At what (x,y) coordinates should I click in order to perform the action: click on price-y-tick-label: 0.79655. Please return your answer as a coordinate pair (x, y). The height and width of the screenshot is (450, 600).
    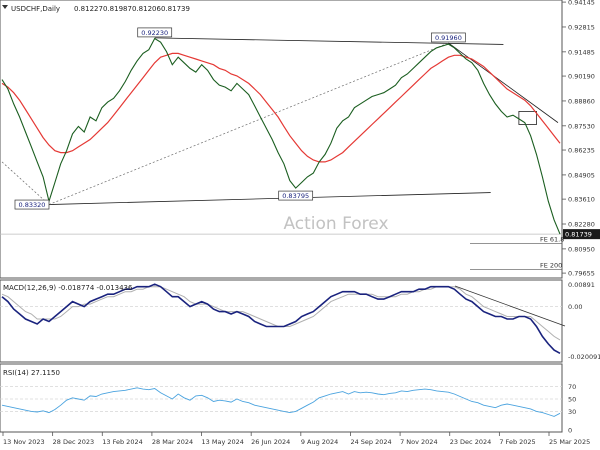
    Looking at the image, I should click on (581, 274).